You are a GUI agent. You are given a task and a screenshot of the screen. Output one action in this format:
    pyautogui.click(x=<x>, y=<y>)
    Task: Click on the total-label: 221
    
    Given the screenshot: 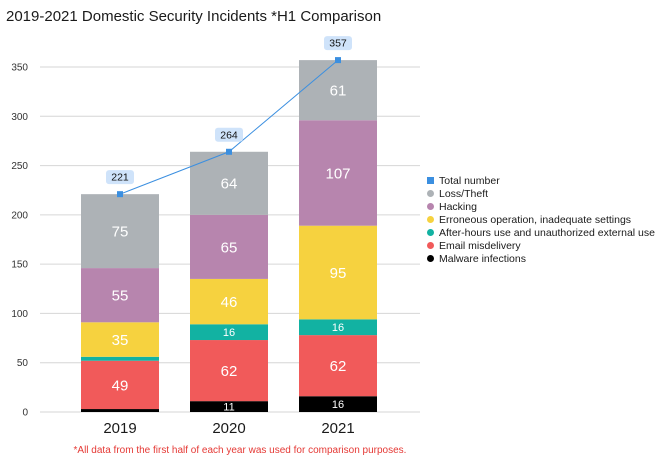 What is the action you would take?
    pyautogui.click(x=120, y=178)
    